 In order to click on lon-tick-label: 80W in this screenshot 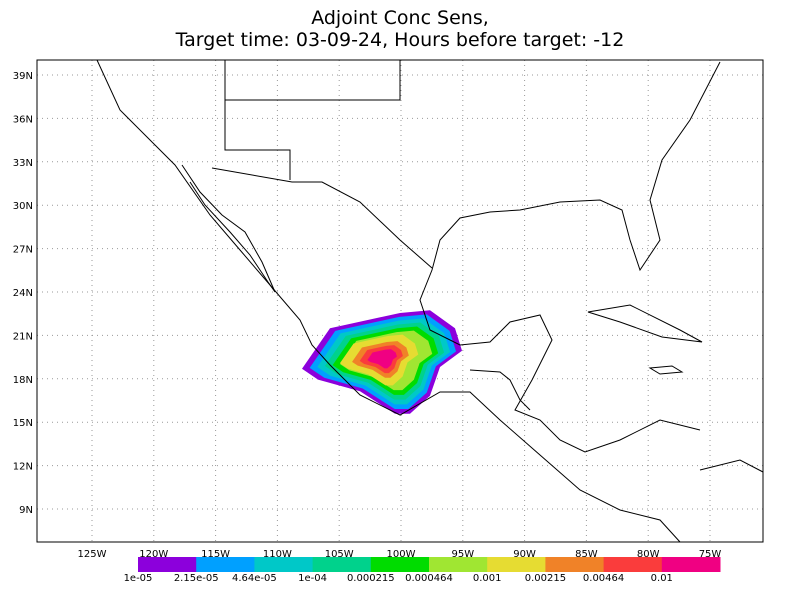, I will do `click(648, 554)`.